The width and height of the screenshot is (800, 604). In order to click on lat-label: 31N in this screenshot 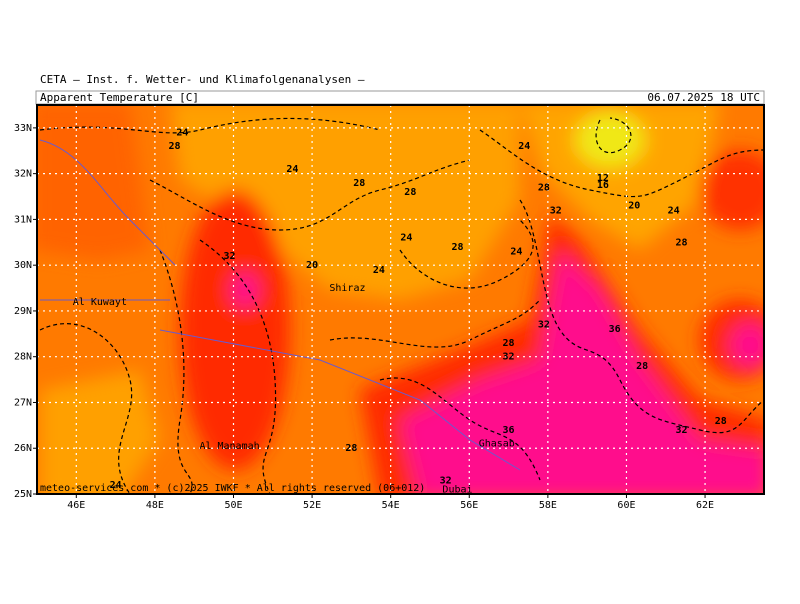, I will do `click(23, 219)`.